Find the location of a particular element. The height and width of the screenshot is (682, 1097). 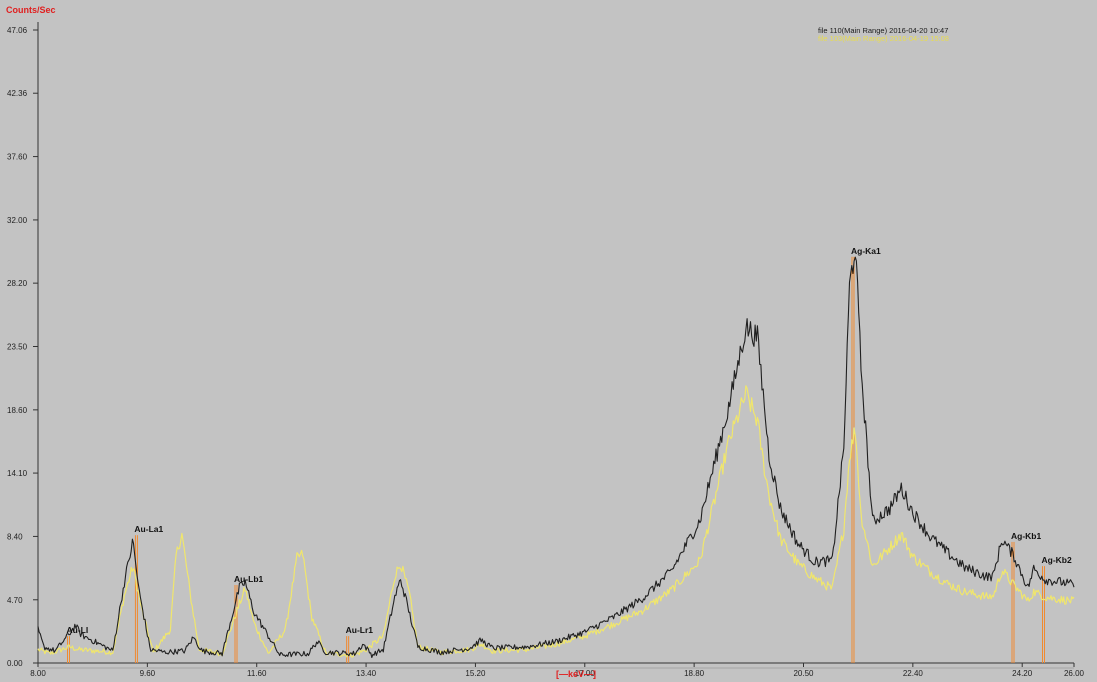

y-tick-label: 42.36 is located at coordinates (17, 93).